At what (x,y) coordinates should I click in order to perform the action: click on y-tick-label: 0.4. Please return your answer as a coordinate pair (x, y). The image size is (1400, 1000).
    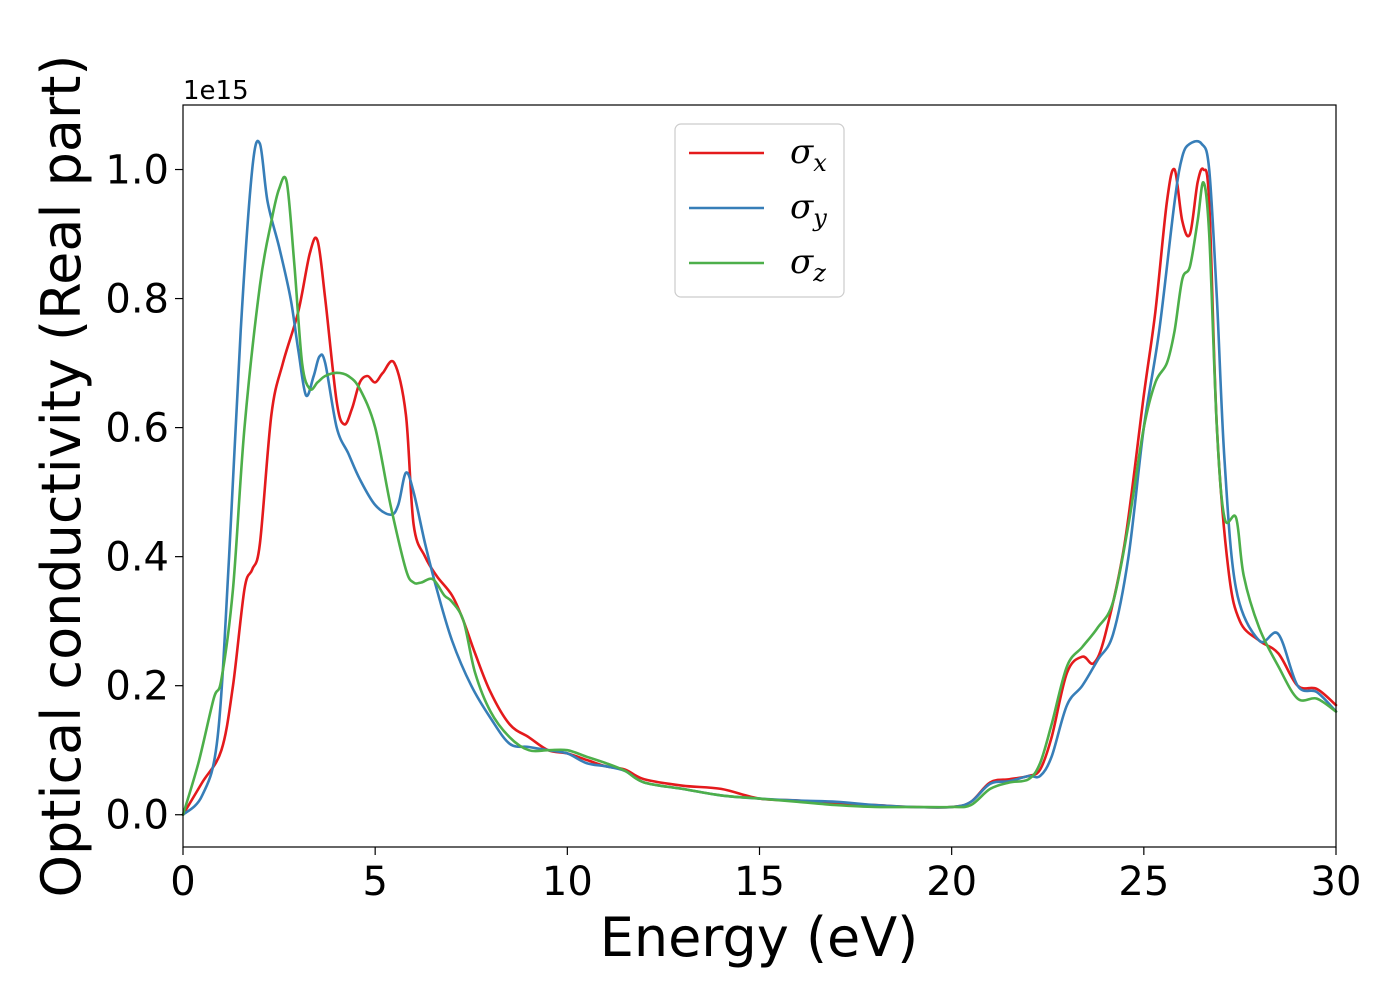
    Looking at the image, I should click on (137, 558).